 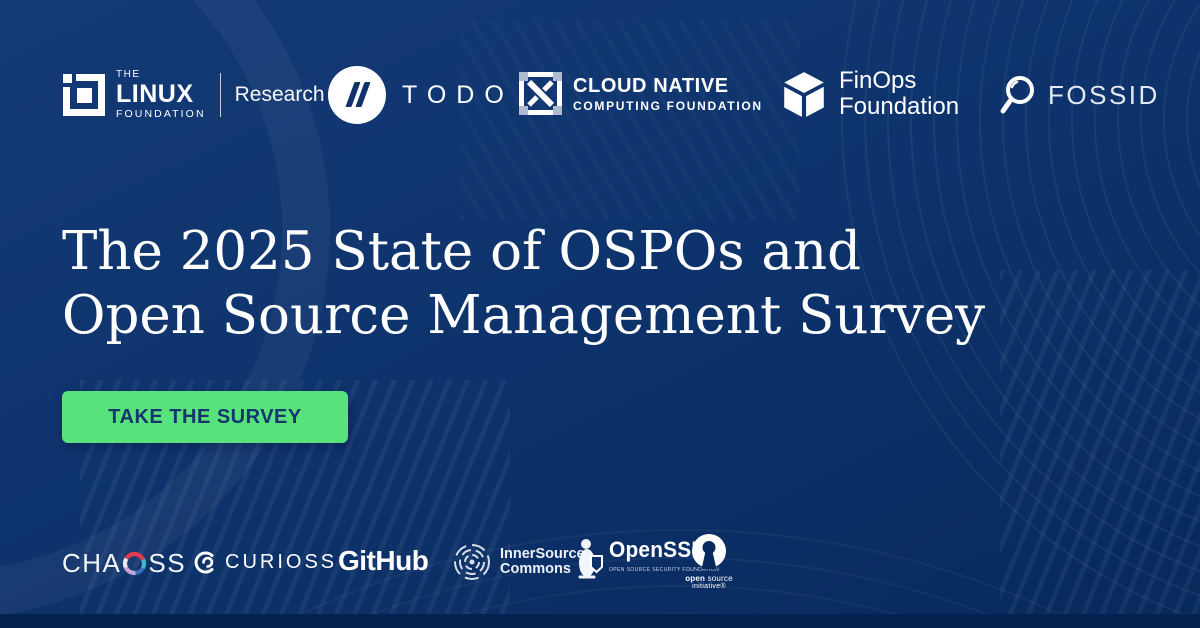 What do you see at coordinates (535, 569) in the screenshot?
I see `innersource-line2: Commons` at bounding box center [535, 569].